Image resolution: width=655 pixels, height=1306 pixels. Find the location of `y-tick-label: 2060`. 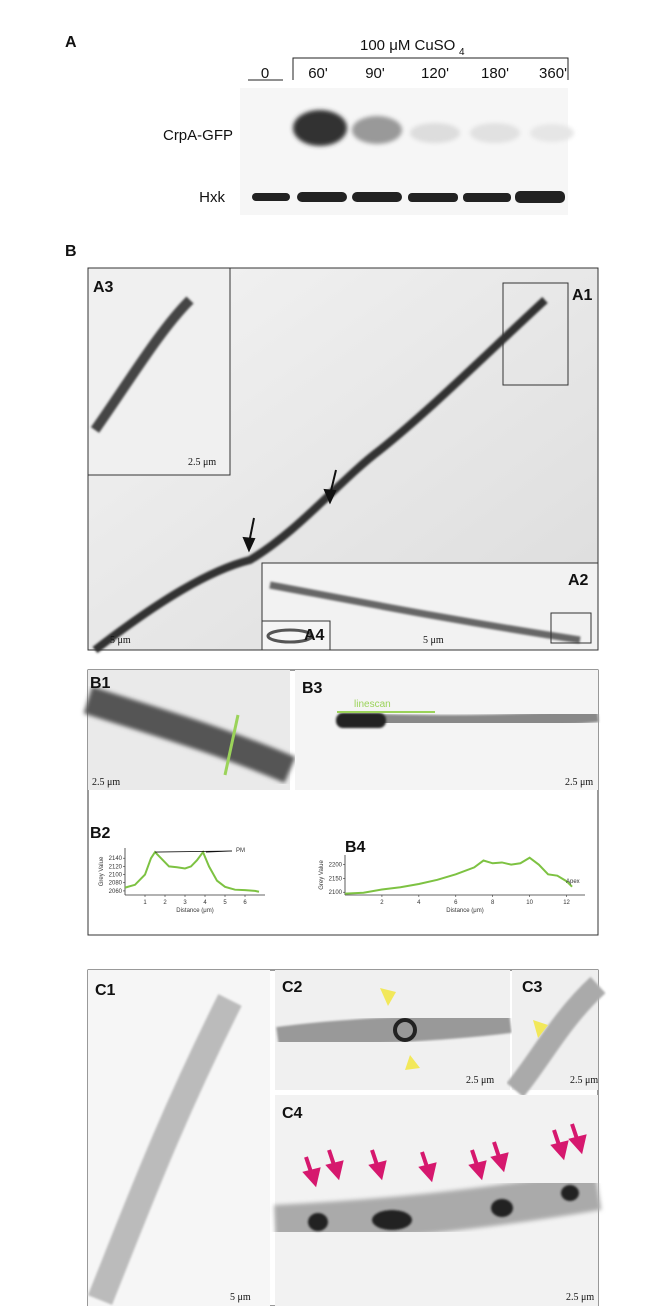

y-tick-label: 2060 is located at coordinates (116, 892).